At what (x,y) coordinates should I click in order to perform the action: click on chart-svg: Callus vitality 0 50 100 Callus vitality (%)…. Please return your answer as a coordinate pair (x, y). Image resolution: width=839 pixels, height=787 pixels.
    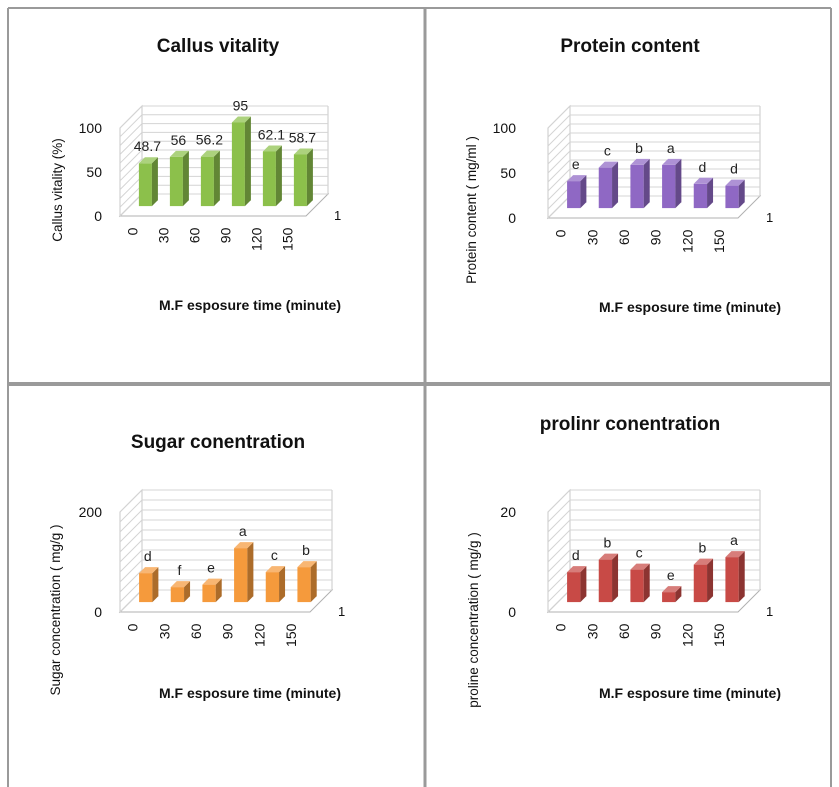
    Looking at the image, I should click on (195, 174).